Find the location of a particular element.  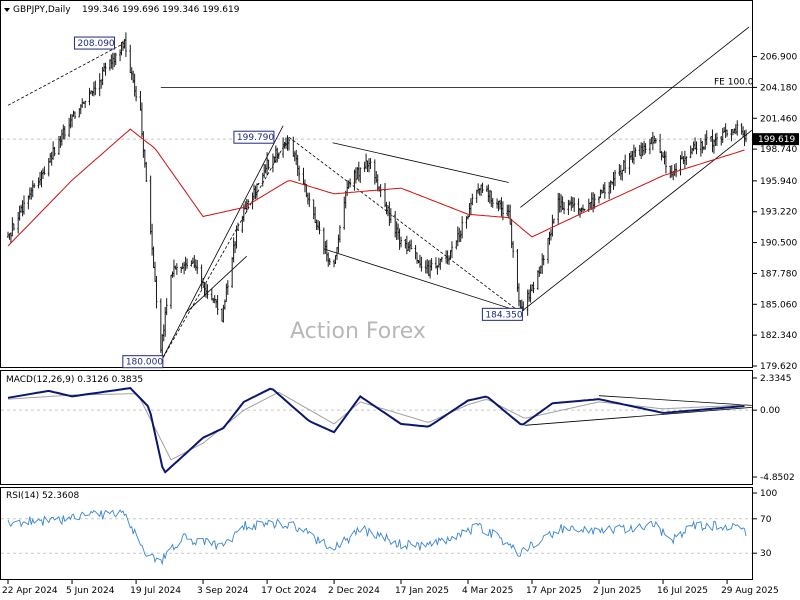

current-price-label: 199.619 is located at coordinates (776, 140).